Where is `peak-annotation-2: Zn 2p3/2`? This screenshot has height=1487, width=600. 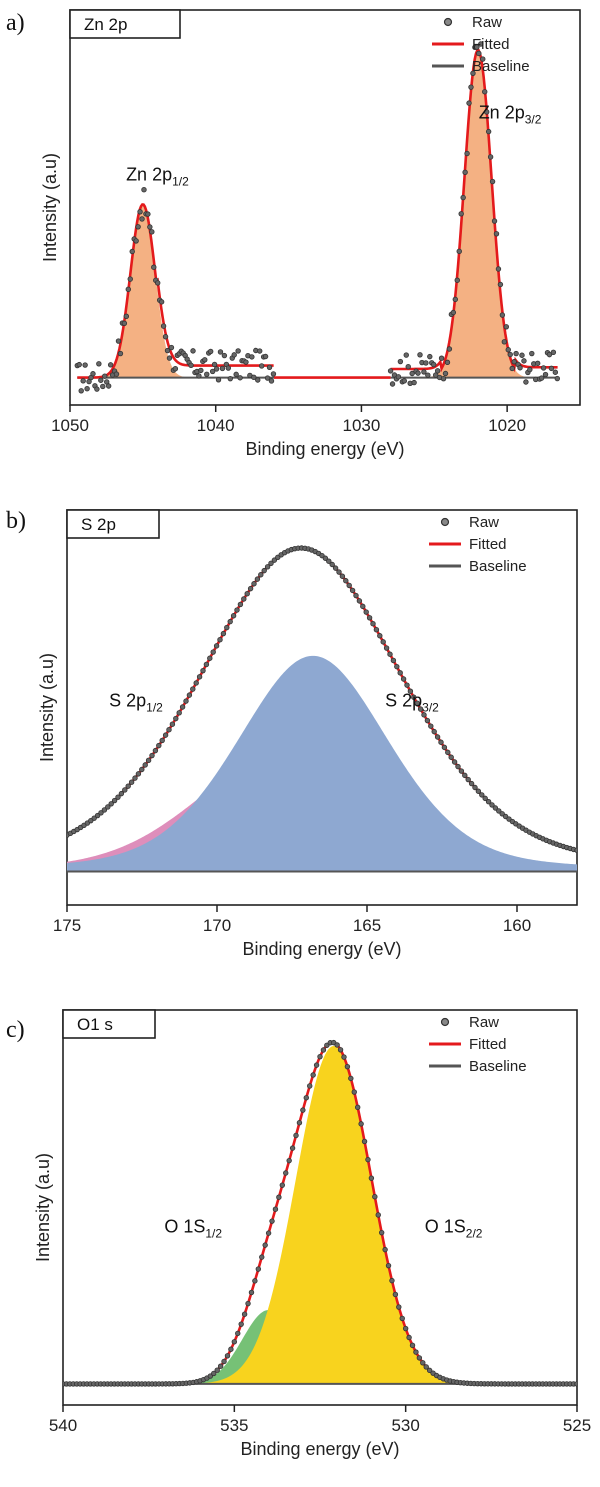
peak-annotation-2: Zn 2p3/2 is located at coordinates (510, 115).